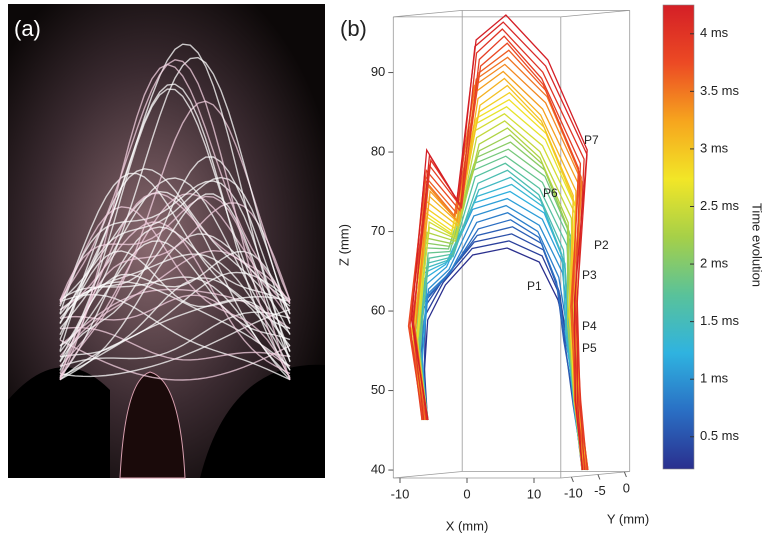 The image size is (766, 545). Describe the element at coordinates (600, 490) in the screenshot. I see `y-tick-label: -5` at that location.